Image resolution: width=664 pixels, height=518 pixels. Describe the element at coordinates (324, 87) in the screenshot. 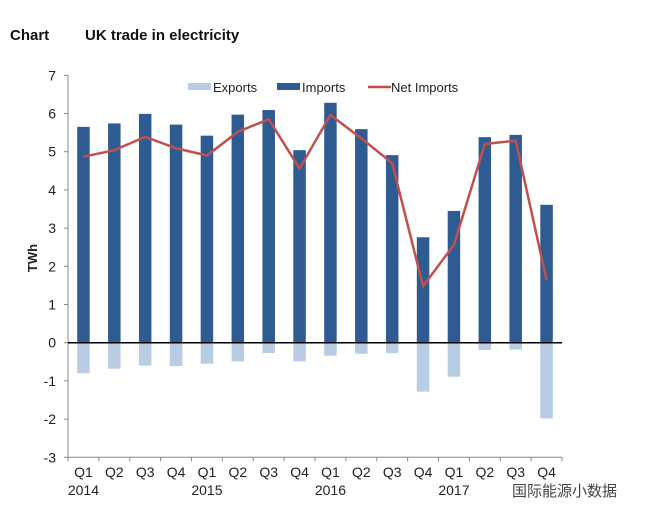

I see `legend-imports-label: Imports` at that location.